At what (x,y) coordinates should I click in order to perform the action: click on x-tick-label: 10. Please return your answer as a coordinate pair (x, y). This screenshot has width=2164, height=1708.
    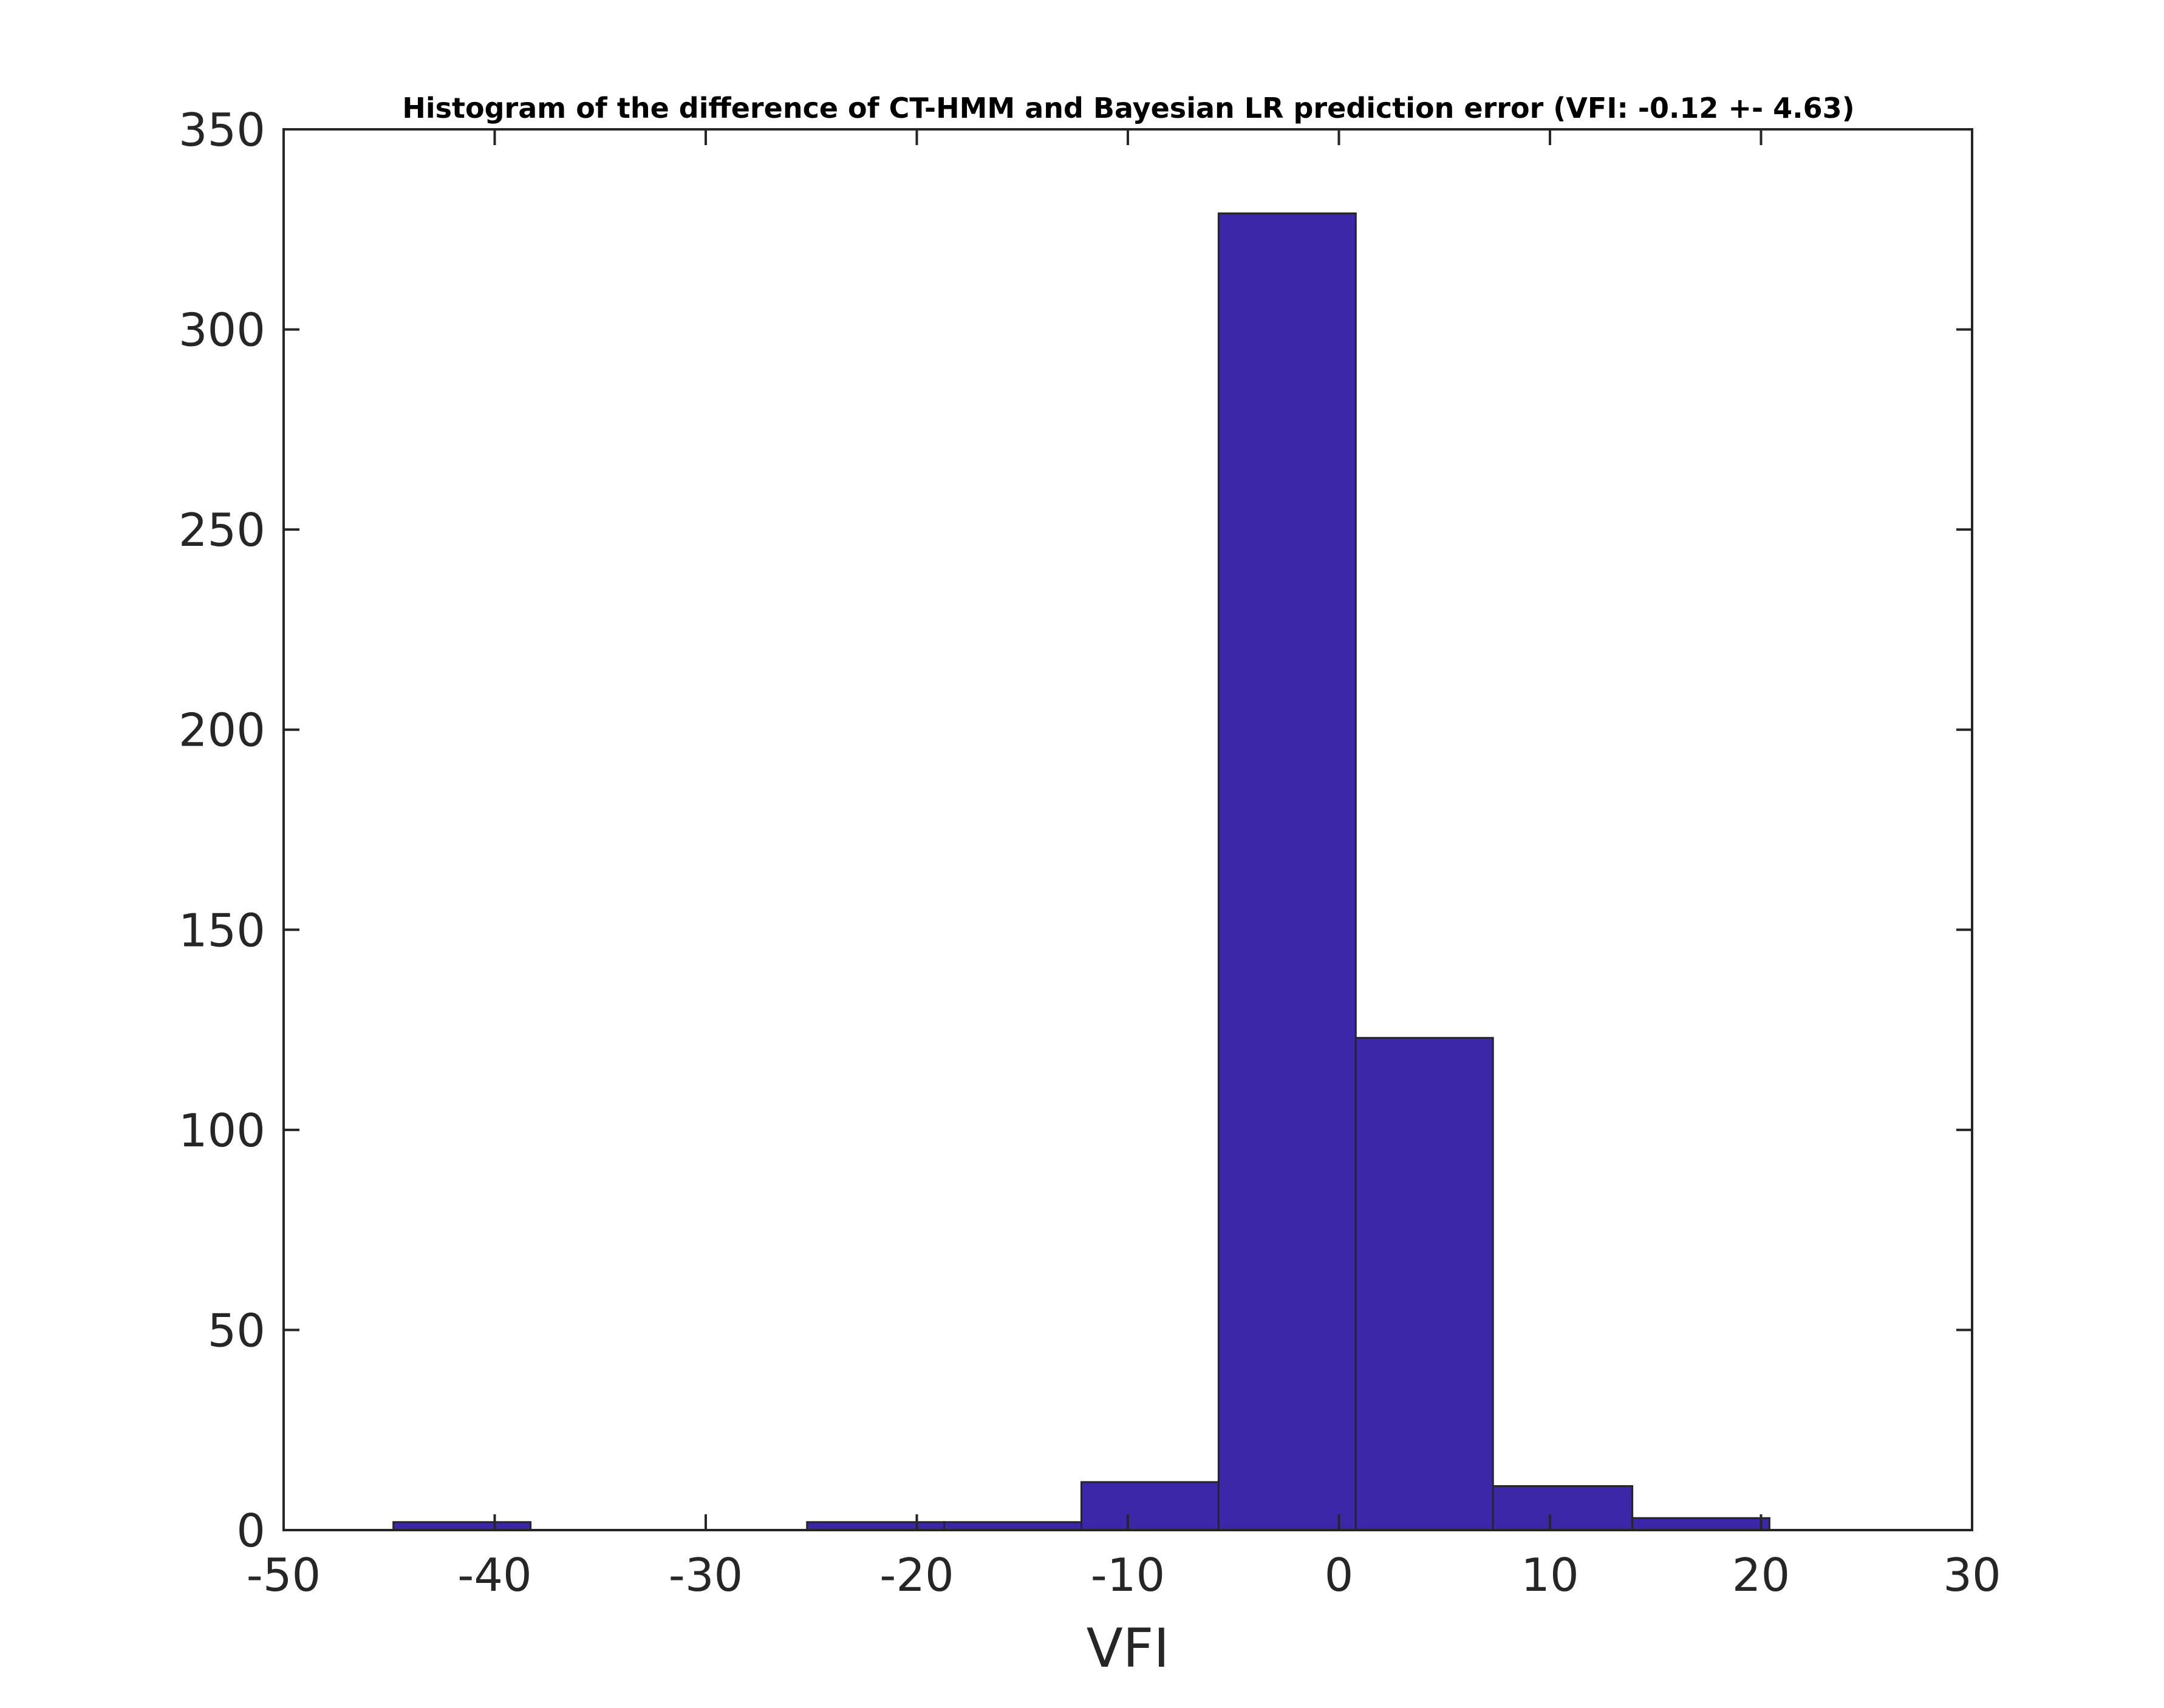
    Looking at the image, I should click on (1550, 1575).